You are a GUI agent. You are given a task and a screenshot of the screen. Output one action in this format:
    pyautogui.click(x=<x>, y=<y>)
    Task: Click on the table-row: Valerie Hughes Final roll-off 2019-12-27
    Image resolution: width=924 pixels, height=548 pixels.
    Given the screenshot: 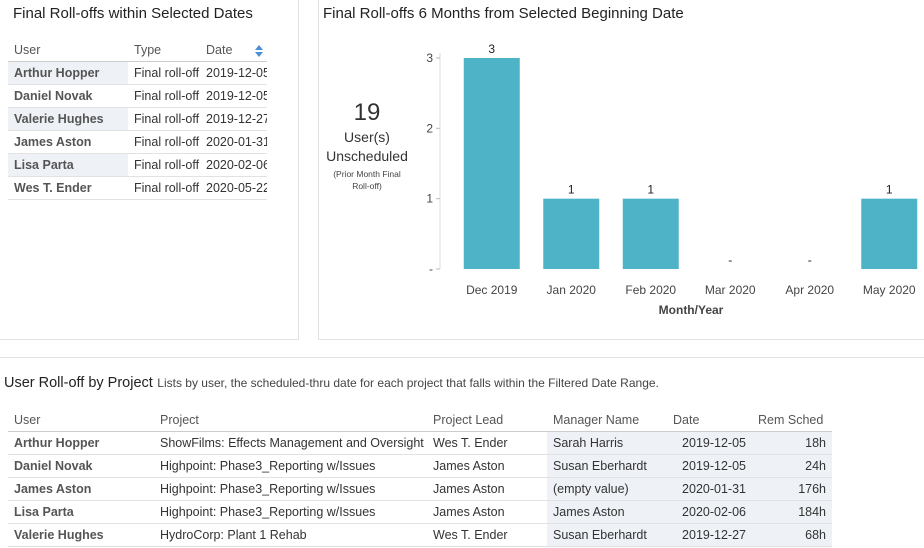 What is the action you would take?
    pyautogui.click(x=137, y=119)
    